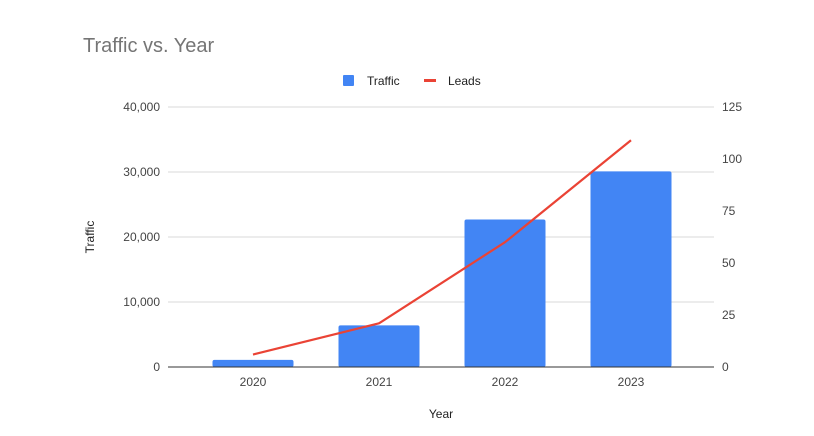 The height and width of the screenshot is (436, 814). I want to click on x-axis-ticks: 2020 2021 2022 2023, so click(442, 382).